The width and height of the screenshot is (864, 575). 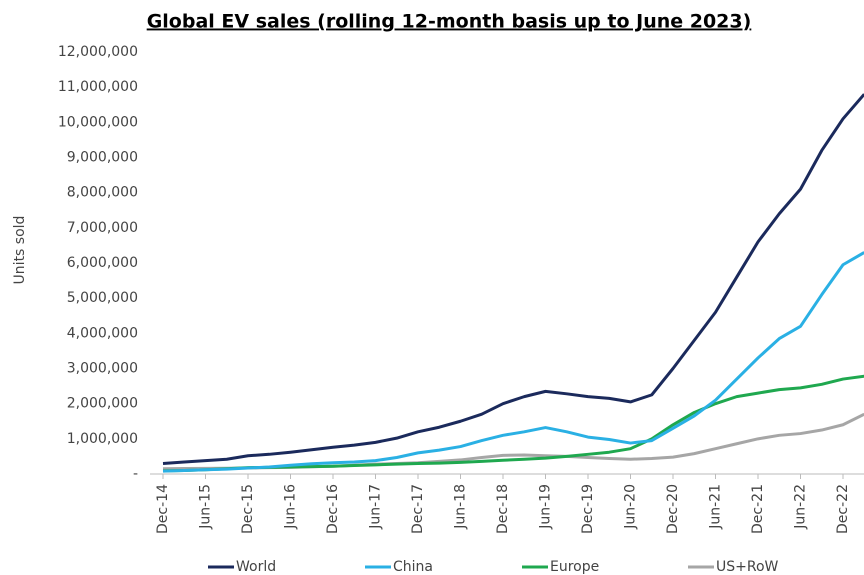 What do you see at coordinates (673, 509) in the screenshot?
I see `x-tick-label: Dec-20` at bounding box center [673, 509].